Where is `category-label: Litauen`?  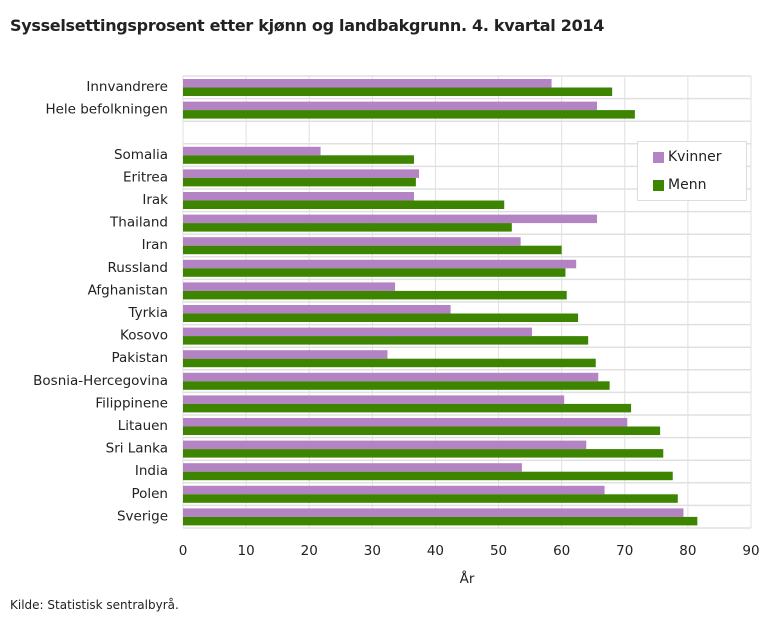 category-label: Litauen is located at coordinates (143, 426).